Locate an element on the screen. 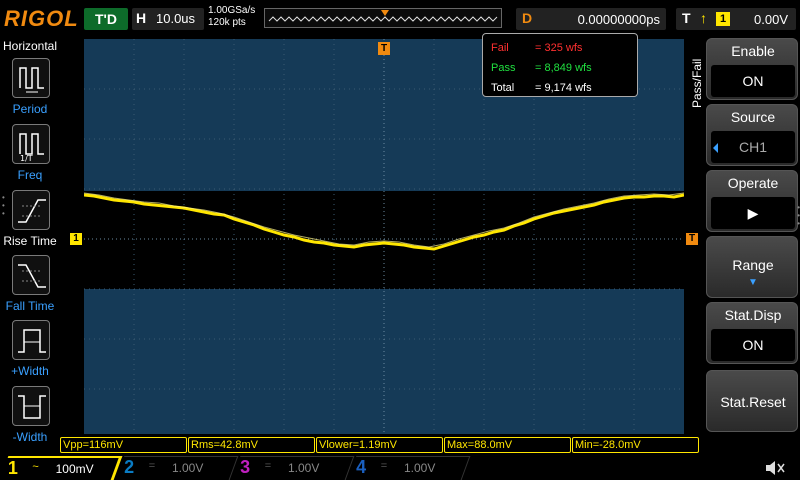  rise-time-label: Rise Time is located at coordinates (30, 241).